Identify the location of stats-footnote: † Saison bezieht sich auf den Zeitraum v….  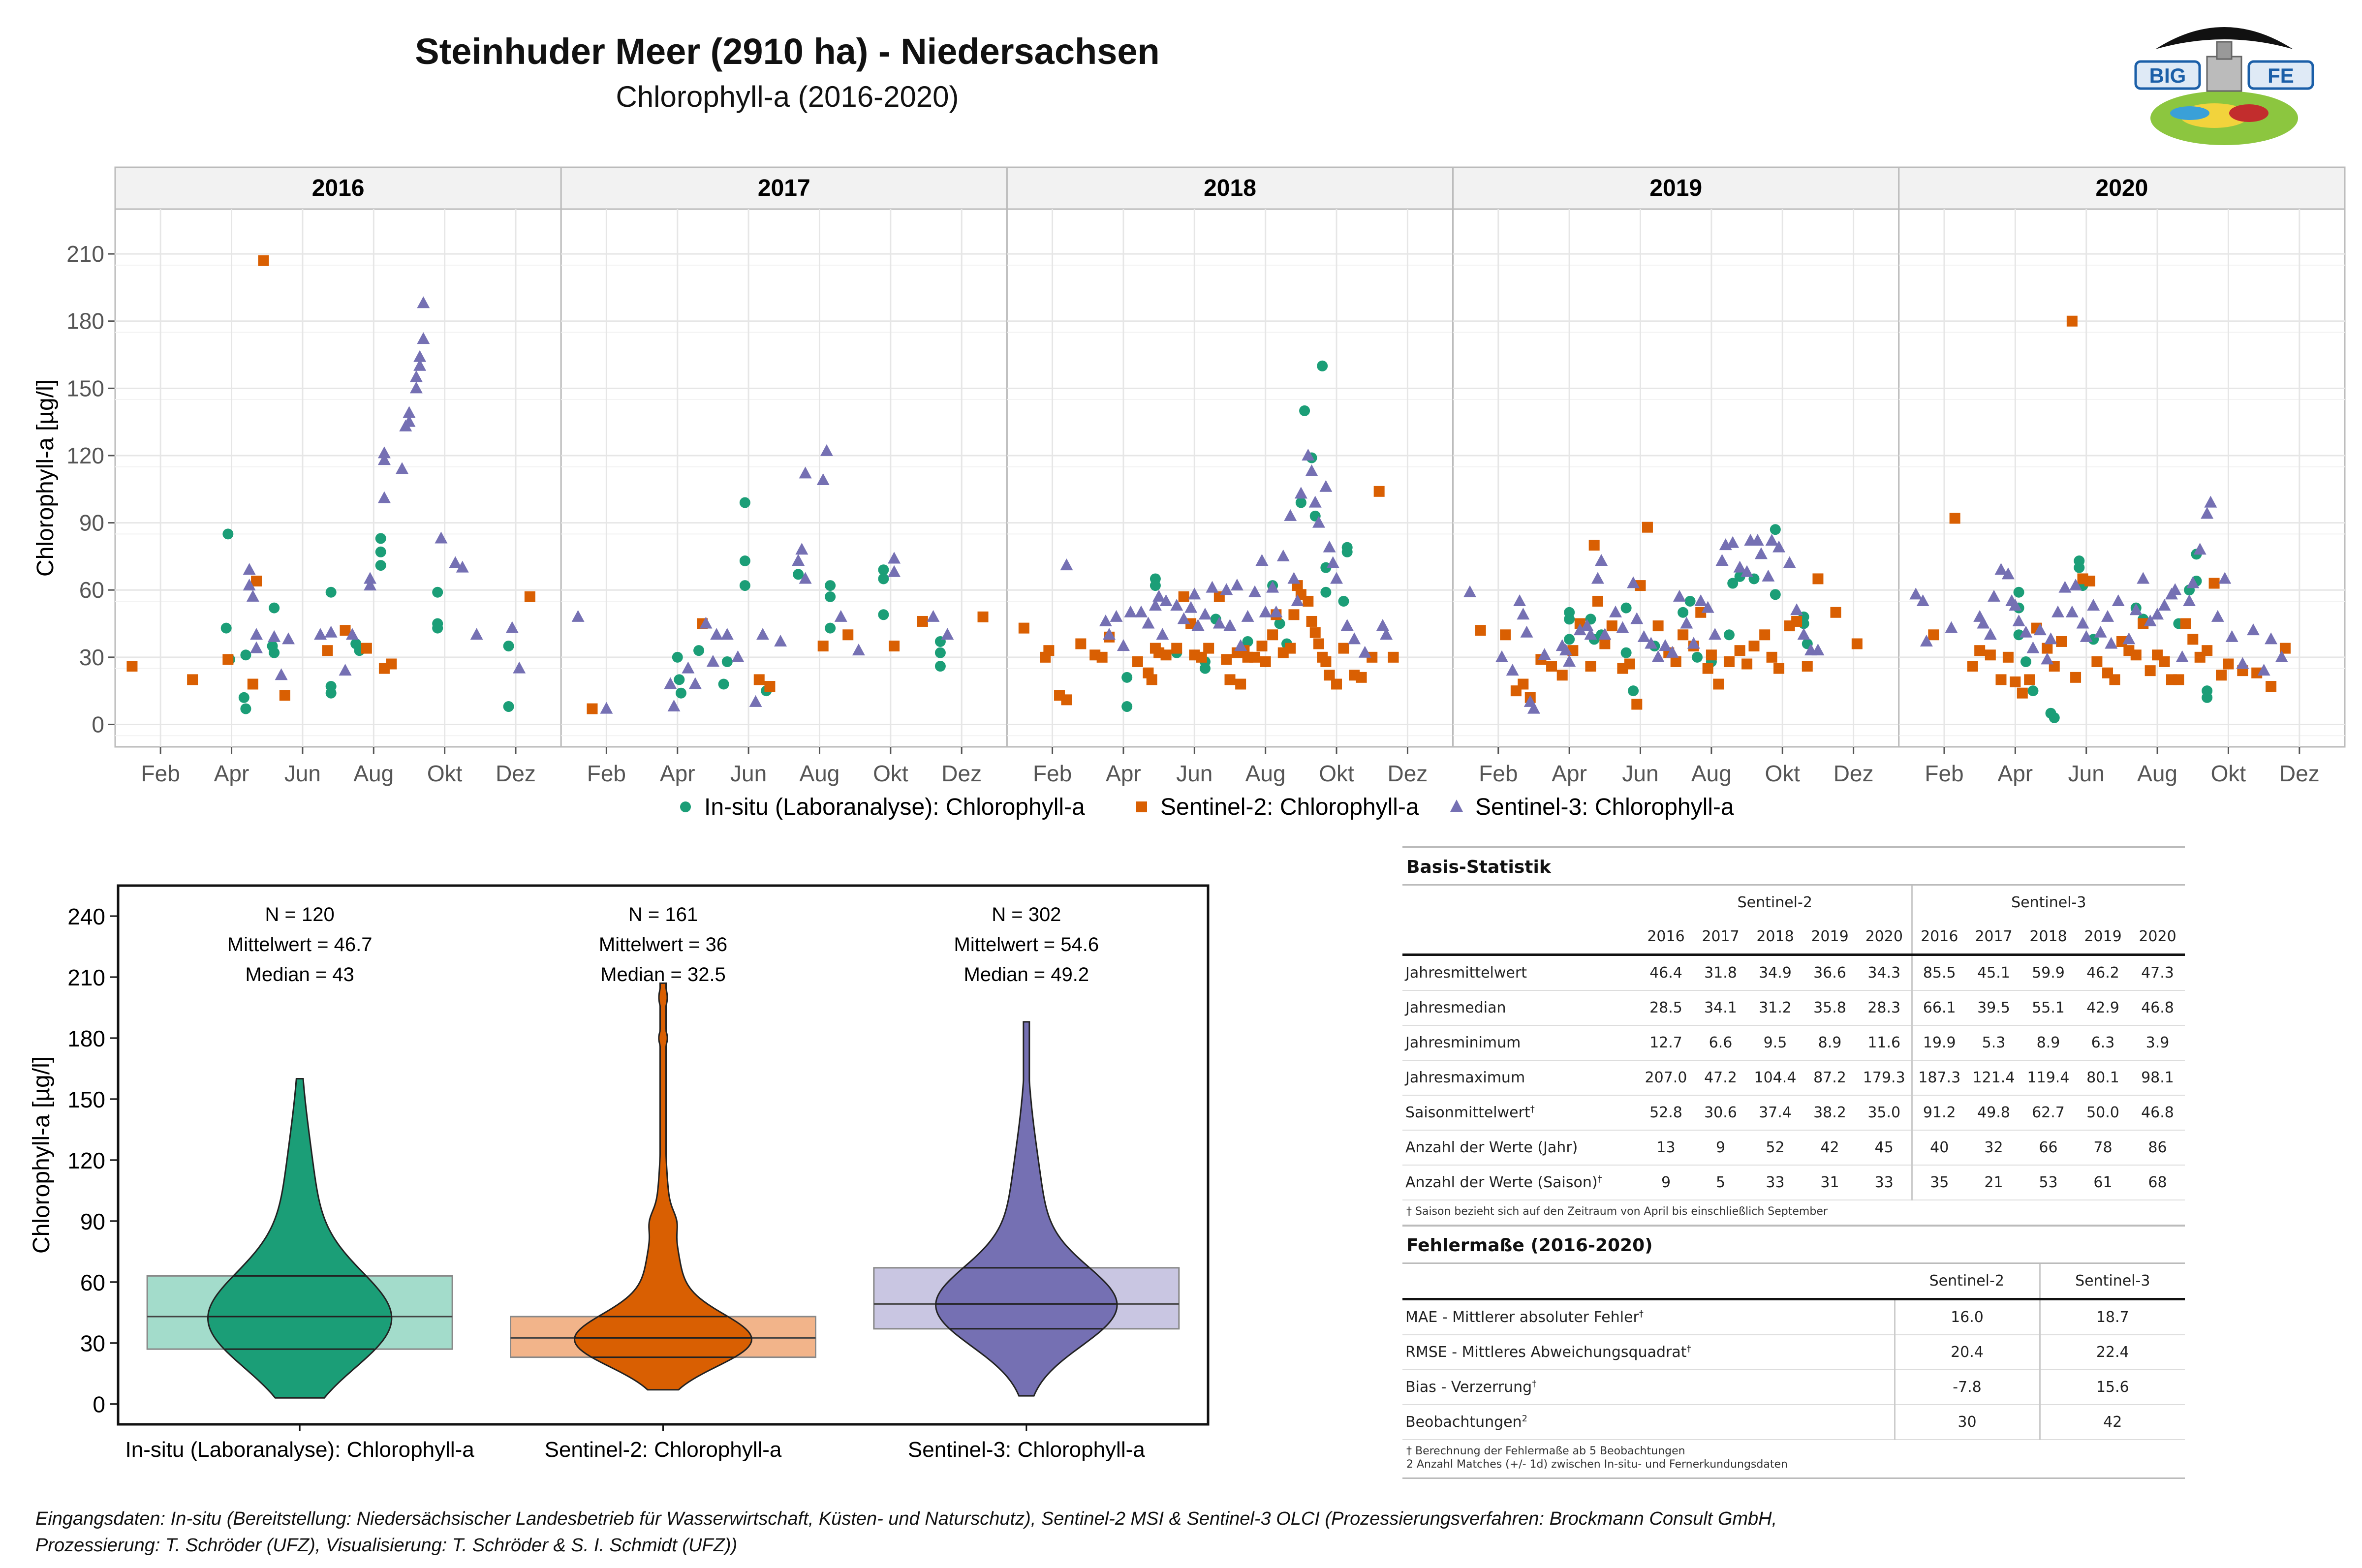
(1617, 1212).